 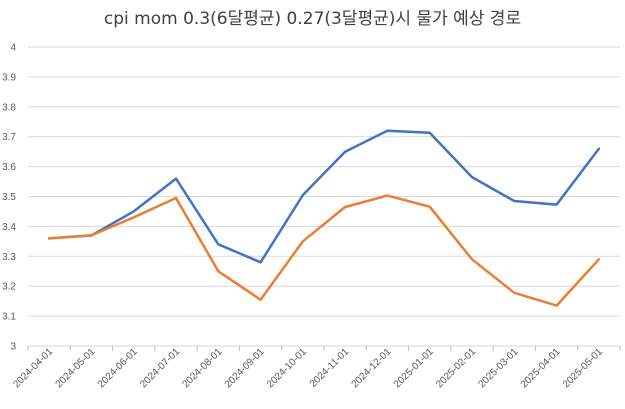 What do you see at coordinates (583, 368) in the screenshot?
I see `x-tick-label: 2025-05-01` at bounding box center [583, 368].